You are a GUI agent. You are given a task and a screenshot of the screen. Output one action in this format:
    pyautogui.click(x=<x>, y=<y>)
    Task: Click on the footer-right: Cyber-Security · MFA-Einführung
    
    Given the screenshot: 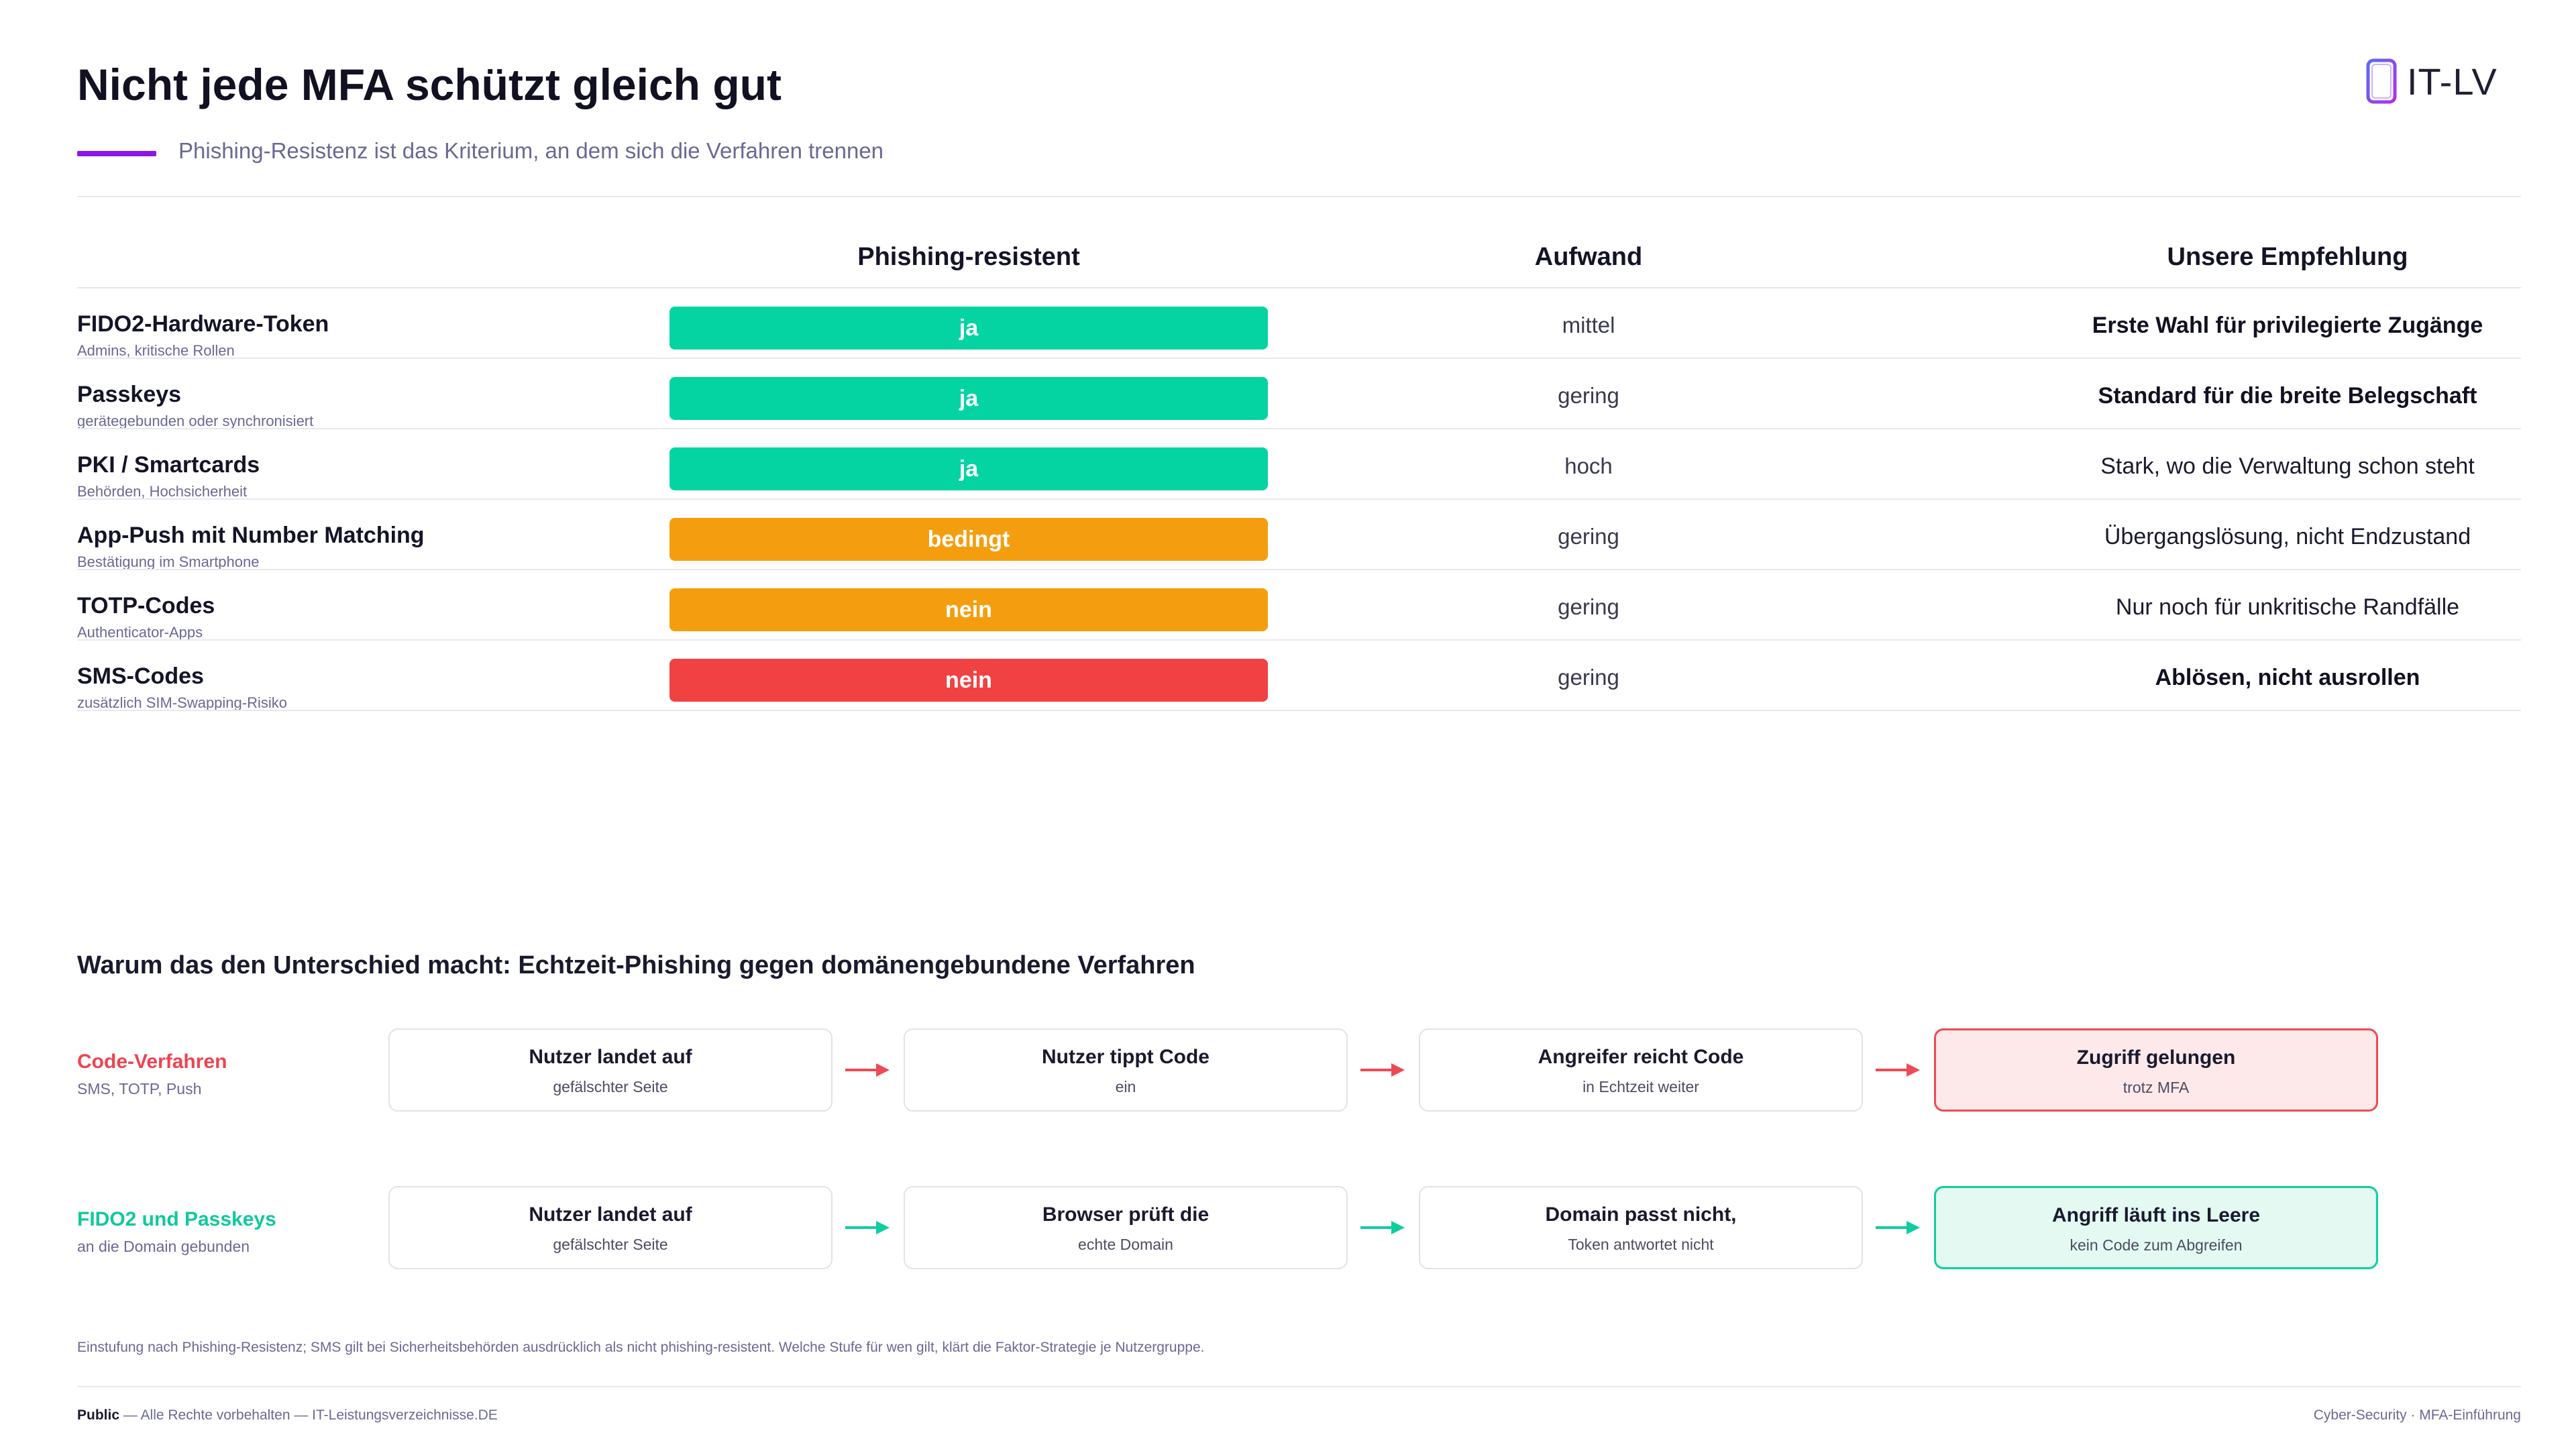 What is the action you would take?
    pyautogui.click(x=2417, y=1415)
    